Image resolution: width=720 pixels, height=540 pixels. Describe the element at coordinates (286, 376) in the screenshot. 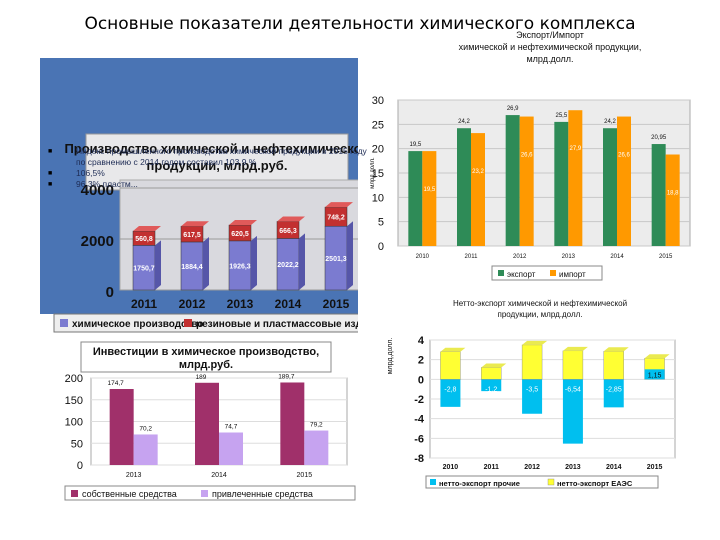

I see `data-label: 189,7` at that location.